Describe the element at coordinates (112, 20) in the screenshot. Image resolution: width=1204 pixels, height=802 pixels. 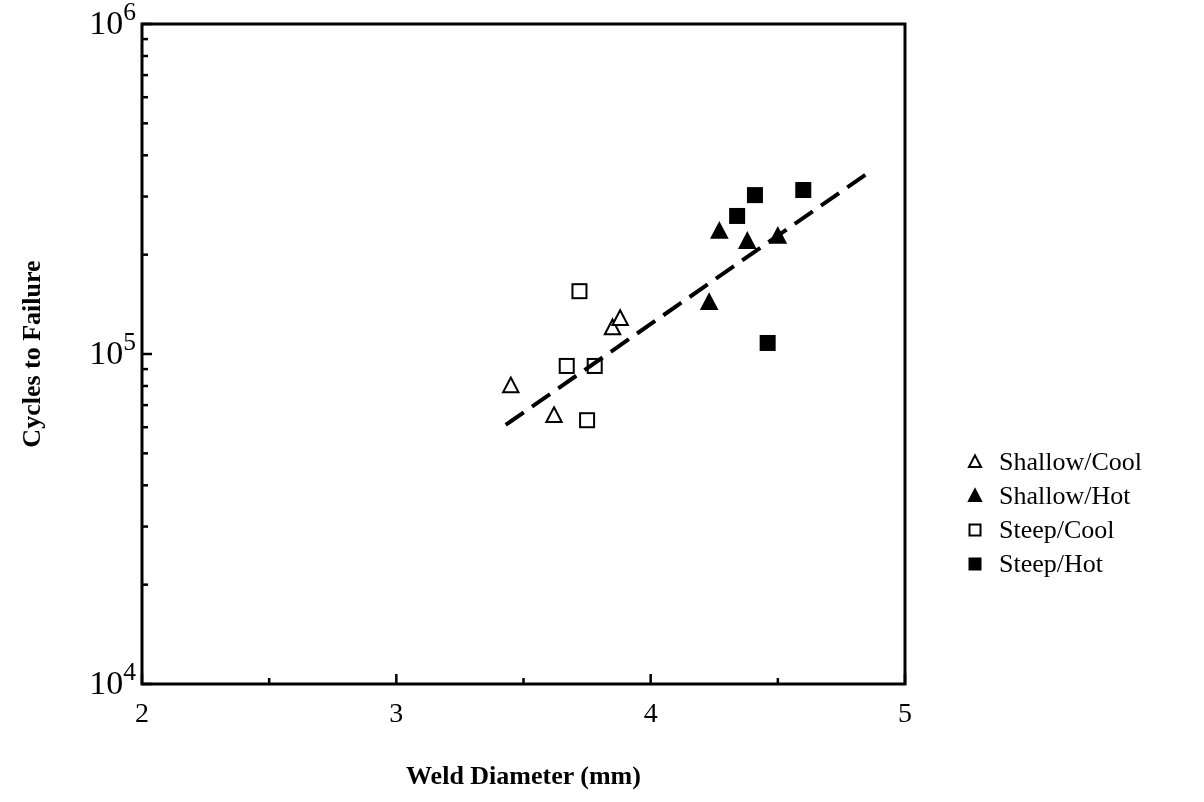
I see `y-tick-label: 10$^{6}$` at that location.